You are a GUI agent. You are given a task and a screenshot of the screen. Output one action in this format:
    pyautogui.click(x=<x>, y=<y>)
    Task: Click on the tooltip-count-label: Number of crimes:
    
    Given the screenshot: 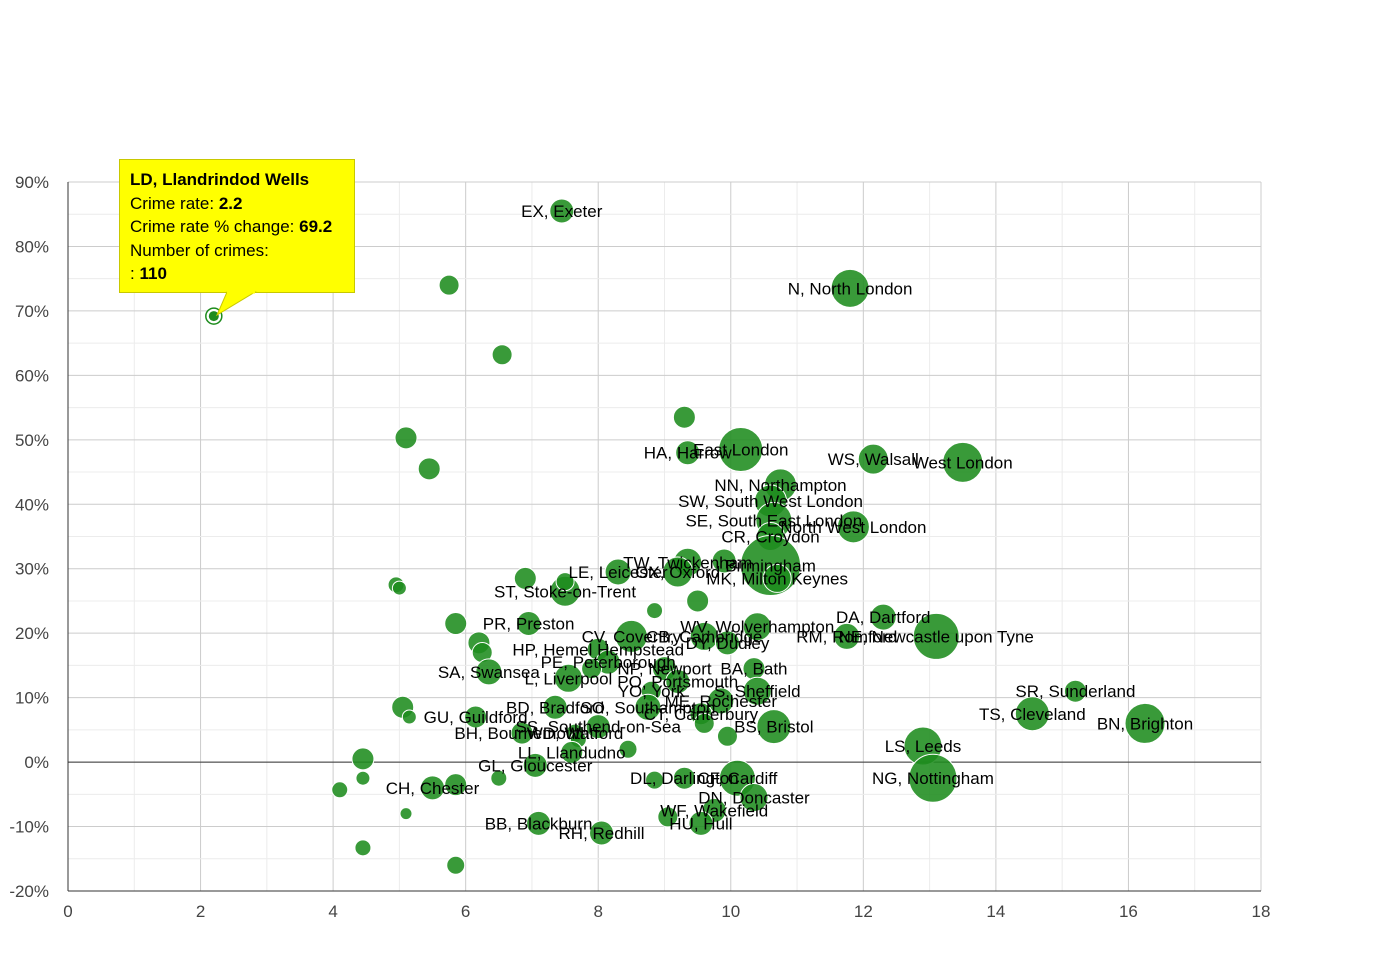 What is the action you would take?
    pyautogui.click(x=199, y=250)
    